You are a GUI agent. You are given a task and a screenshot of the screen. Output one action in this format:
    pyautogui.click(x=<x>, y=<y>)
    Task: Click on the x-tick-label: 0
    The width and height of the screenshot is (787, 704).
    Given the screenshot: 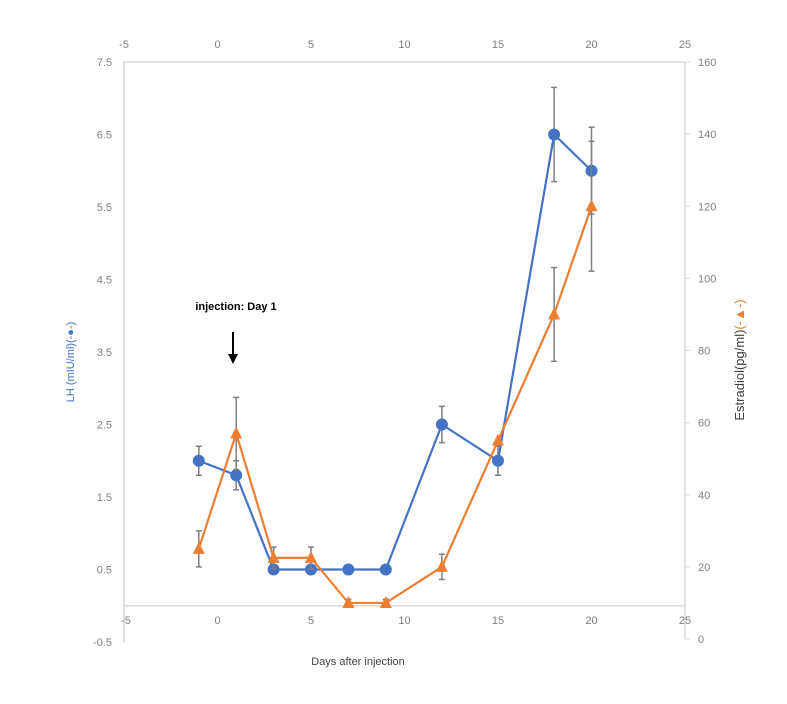 What is the action you would take?
    pyautogui.click(x=217, y=621)
    